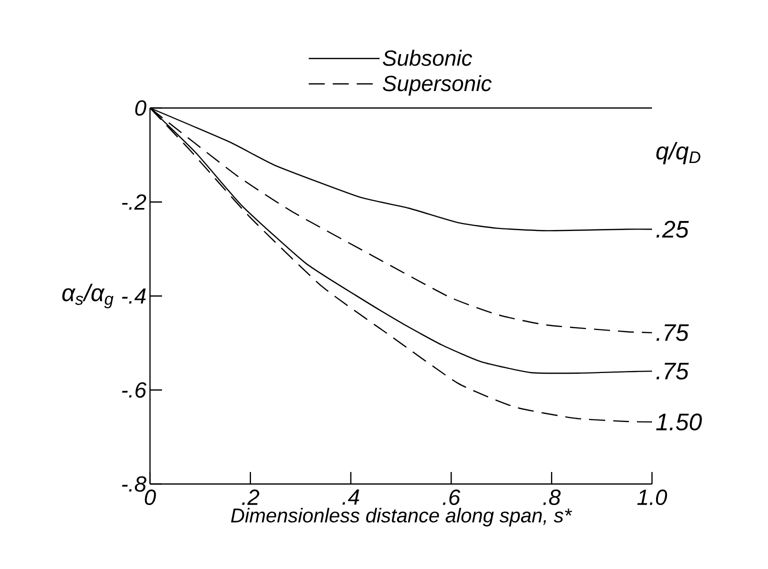 Image resolution: width=768 pixels, height=569 pixels. I want to click on x-tick-label: .6, so click(451, 498).